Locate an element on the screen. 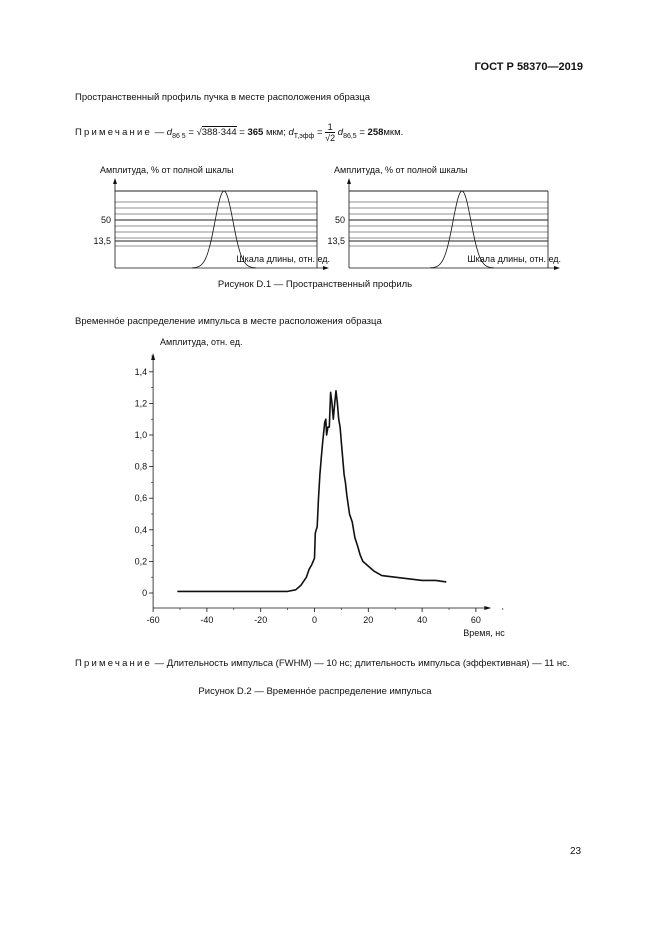  sqrt-arg: 388·344 is located at coordinates (219, 132).